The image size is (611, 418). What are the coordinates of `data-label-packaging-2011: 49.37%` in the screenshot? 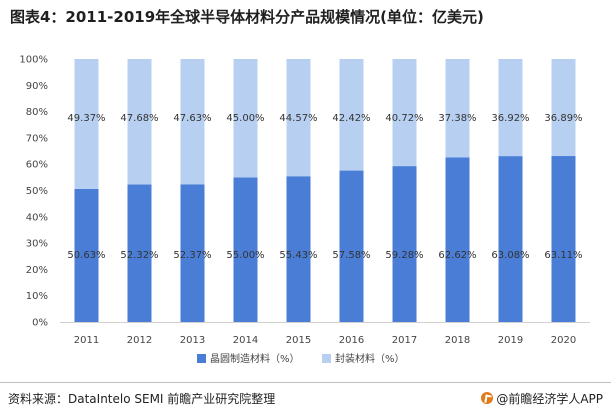 It's located at (86, 118).